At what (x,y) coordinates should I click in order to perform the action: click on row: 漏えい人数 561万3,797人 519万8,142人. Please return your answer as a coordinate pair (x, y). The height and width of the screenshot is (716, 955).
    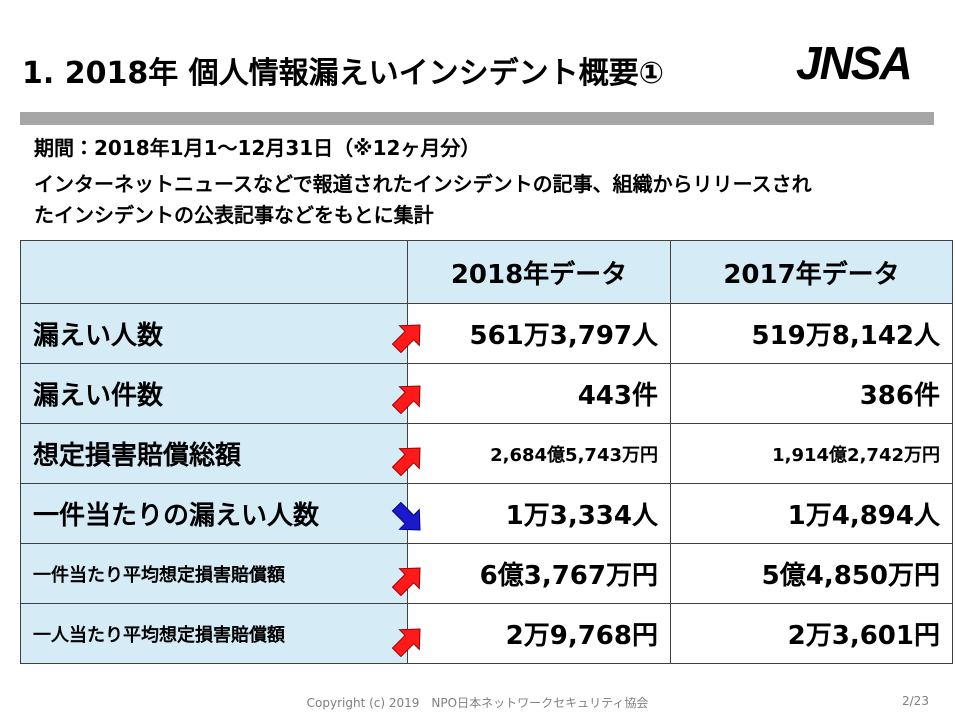
    Looking at the image, I should click on (486, 333).